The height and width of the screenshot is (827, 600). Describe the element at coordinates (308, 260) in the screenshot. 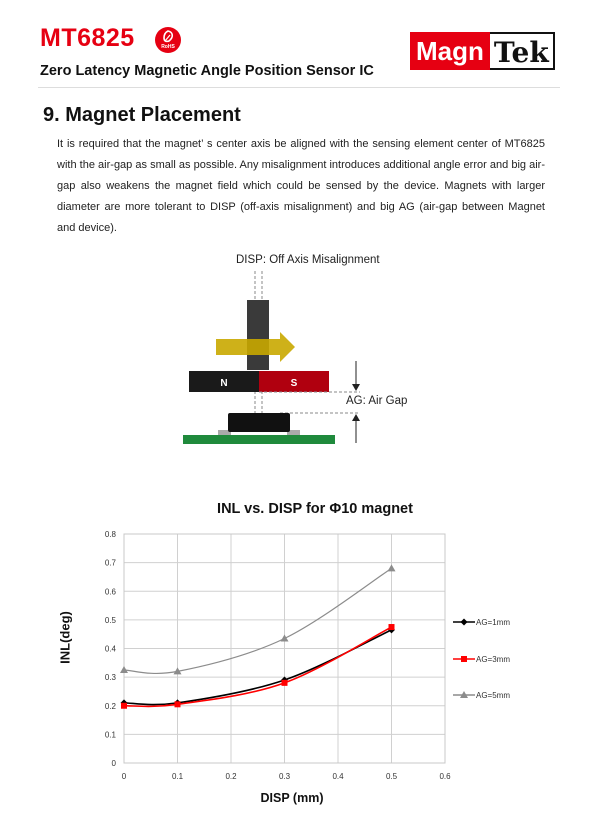

I see `disp-label: DISP: Off Axis Misalignment` at that location.